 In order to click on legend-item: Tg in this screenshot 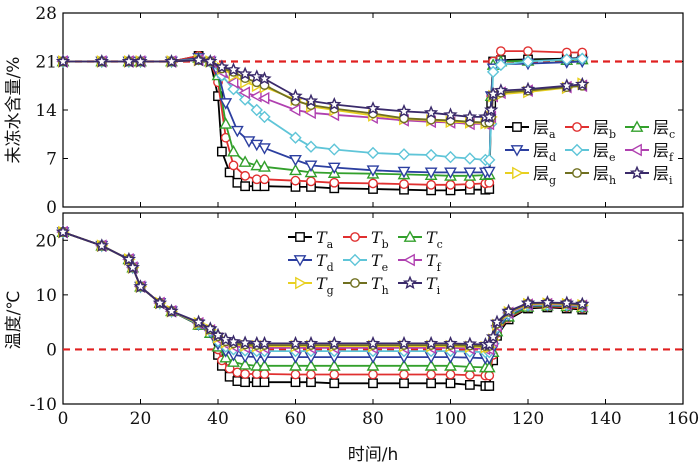, I will do `click(311, 285)`.